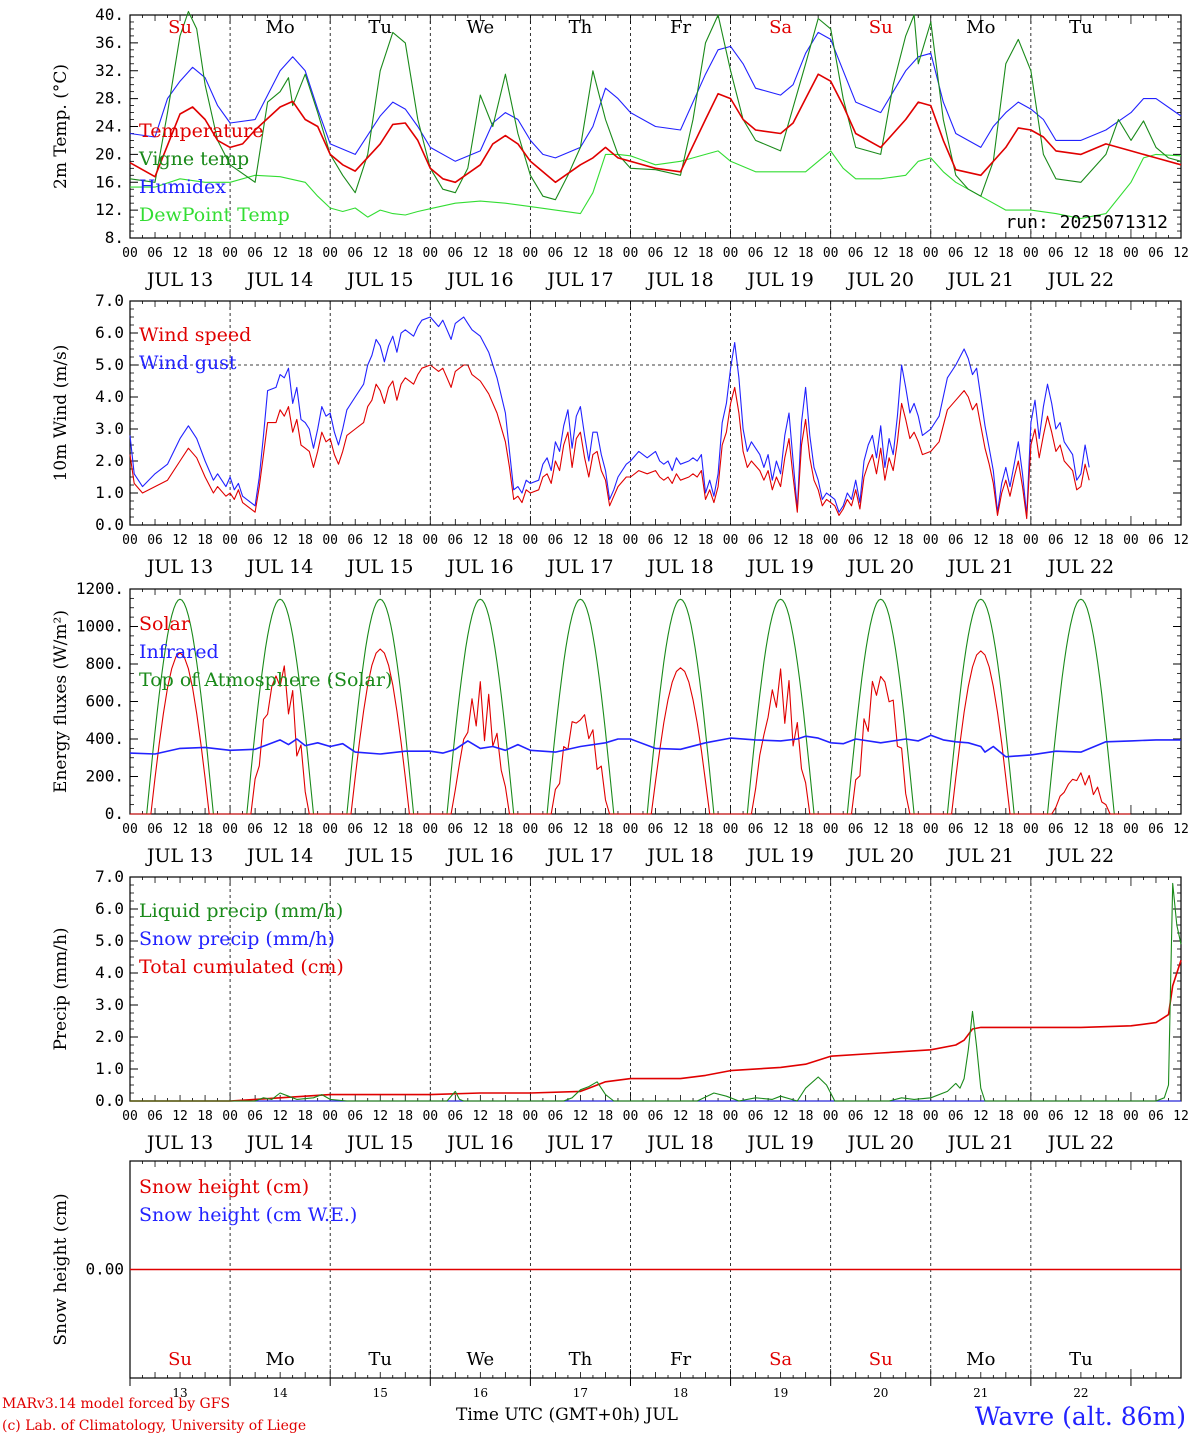 This screenshot has height=1444, width=1194. I want to click on date-label: JUL 13, so click(179, 856).